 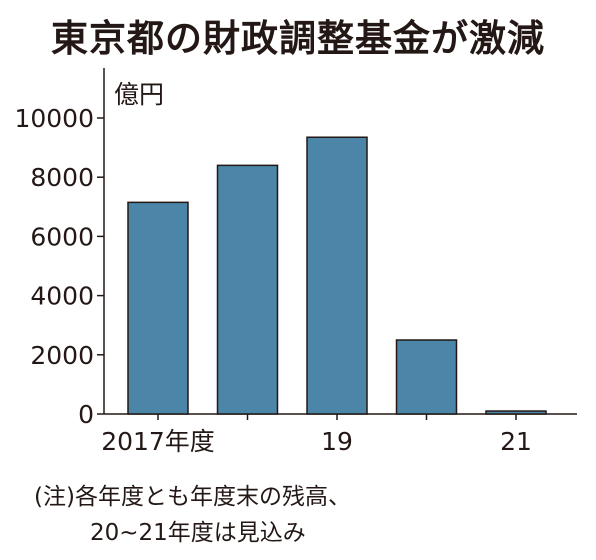 What do you see at coordinates (158, 308) in the screenshot?
I see `bar-2017年度` at bounding box center [158, 308].